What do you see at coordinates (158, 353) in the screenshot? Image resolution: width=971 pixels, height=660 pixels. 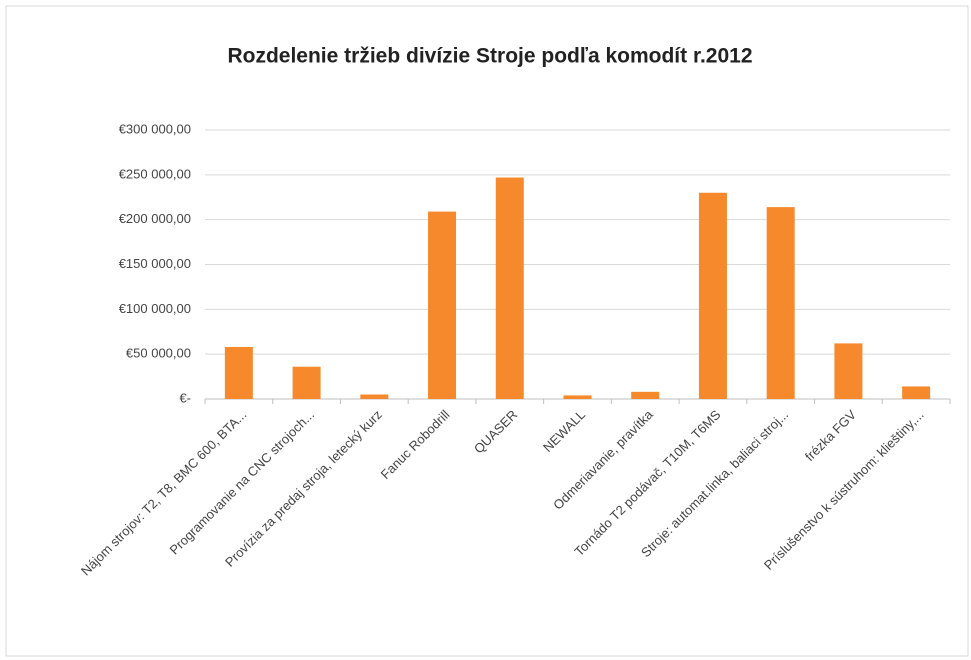 I see `y-tick-label: €50 000,00` at bounding box center [158, 353].